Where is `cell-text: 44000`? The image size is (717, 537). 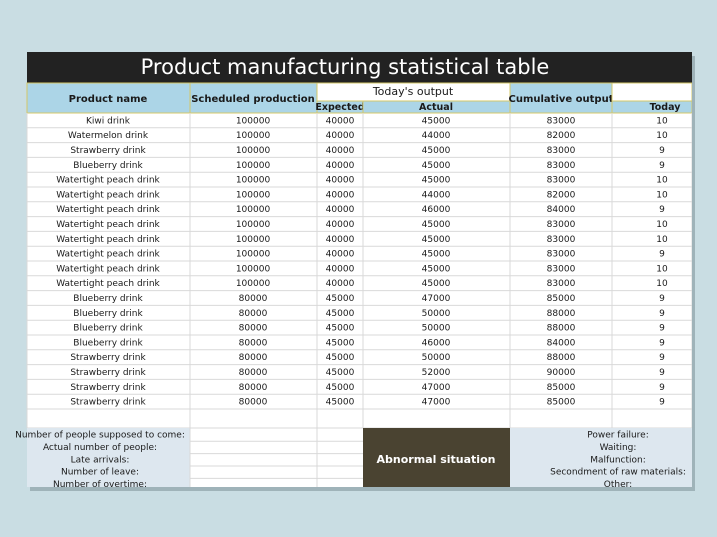
cell-text: 44000 is located at coordinates (436, 136).